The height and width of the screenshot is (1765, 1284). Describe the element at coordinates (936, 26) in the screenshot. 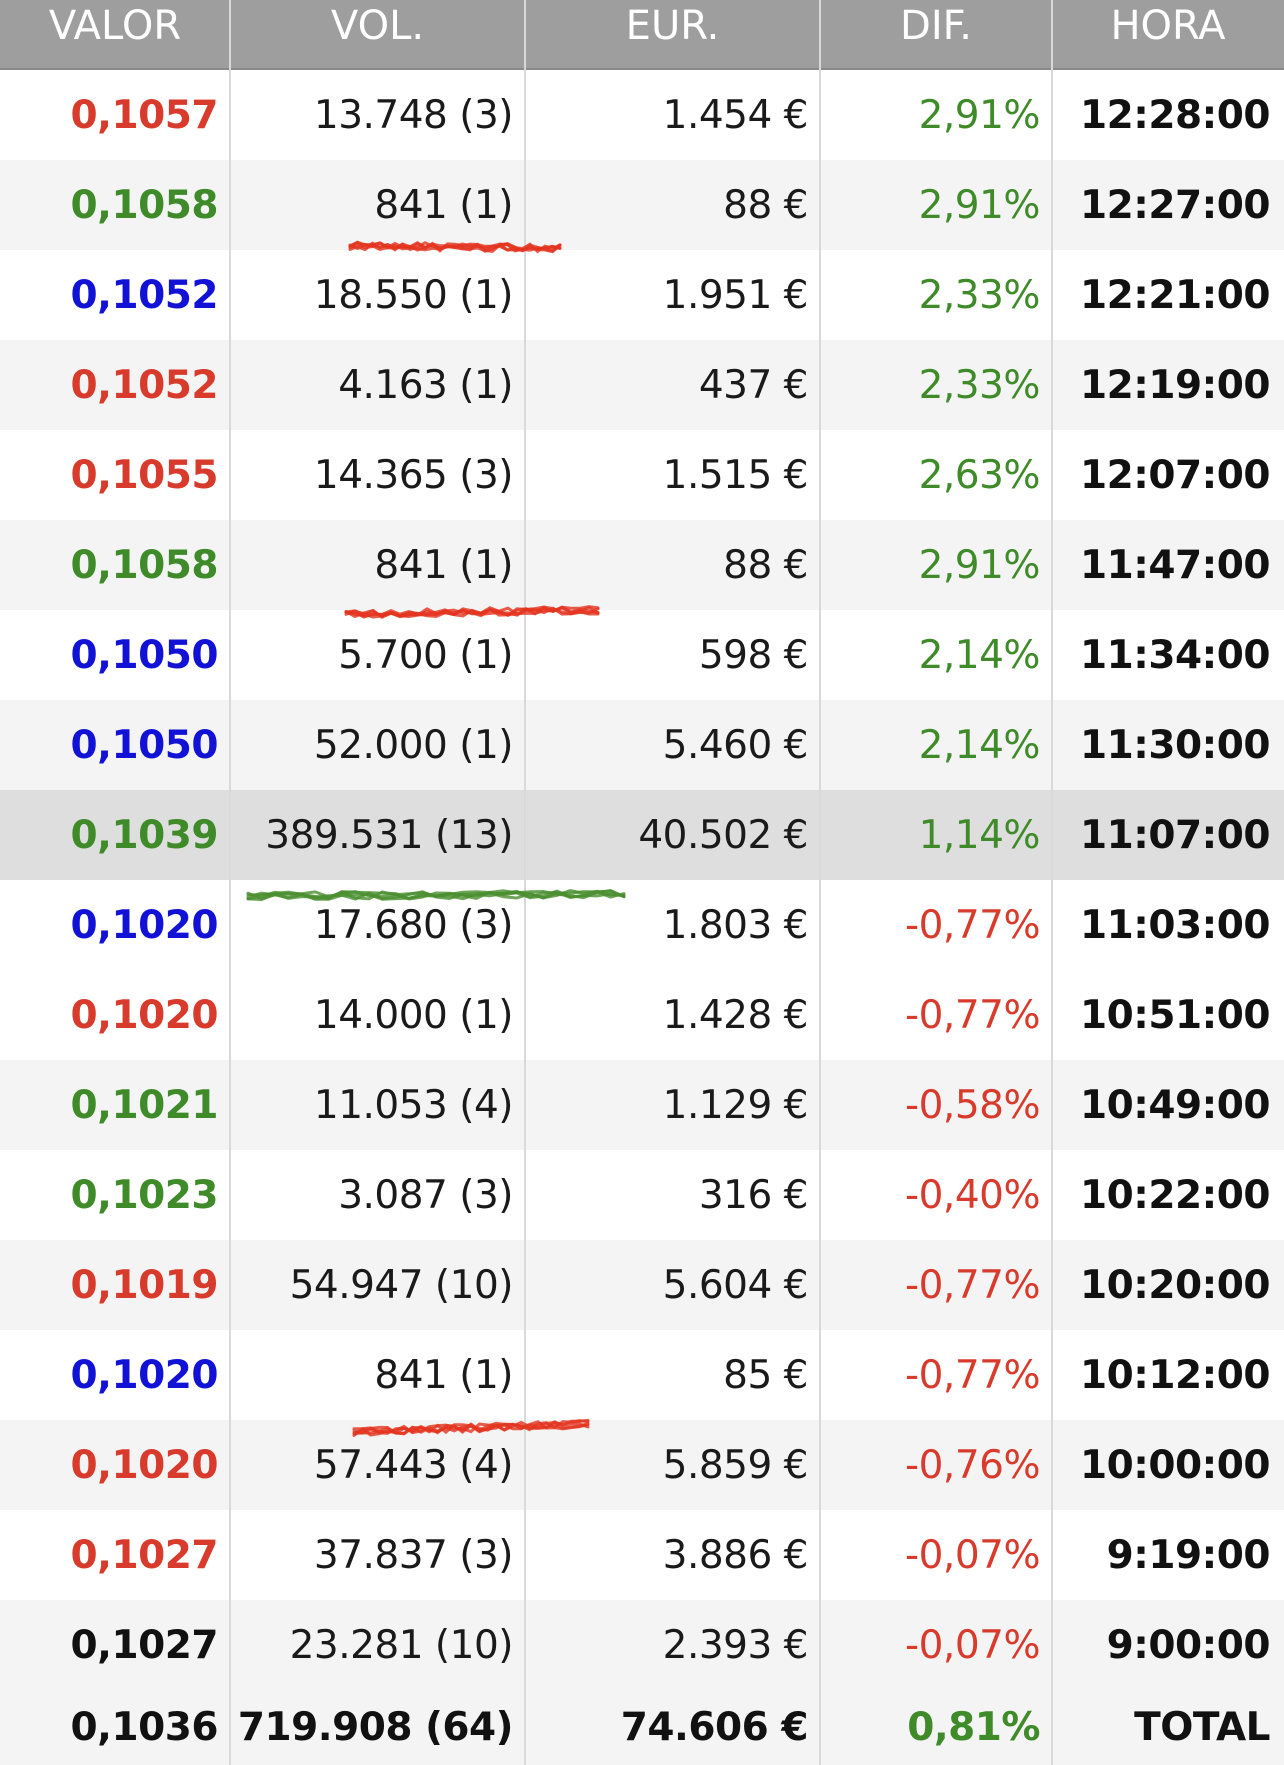

I see `header-dif: DIF.` at that location.